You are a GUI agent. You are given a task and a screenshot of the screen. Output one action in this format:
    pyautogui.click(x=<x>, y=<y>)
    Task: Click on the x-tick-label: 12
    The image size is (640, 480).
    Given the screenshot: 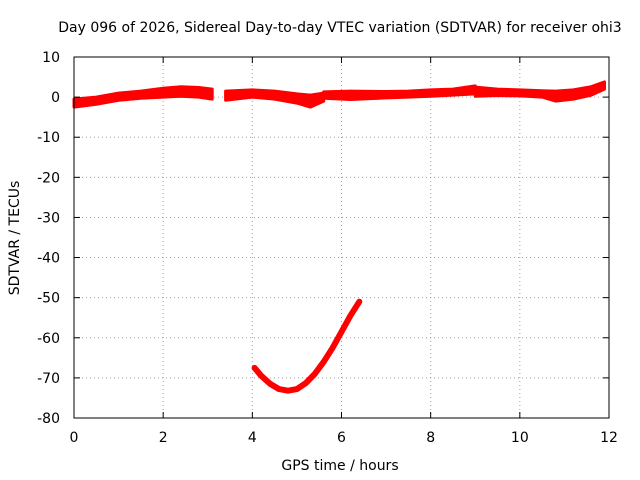 What is the action you would take?
    pyautogui.click(x=609, y=438)
    